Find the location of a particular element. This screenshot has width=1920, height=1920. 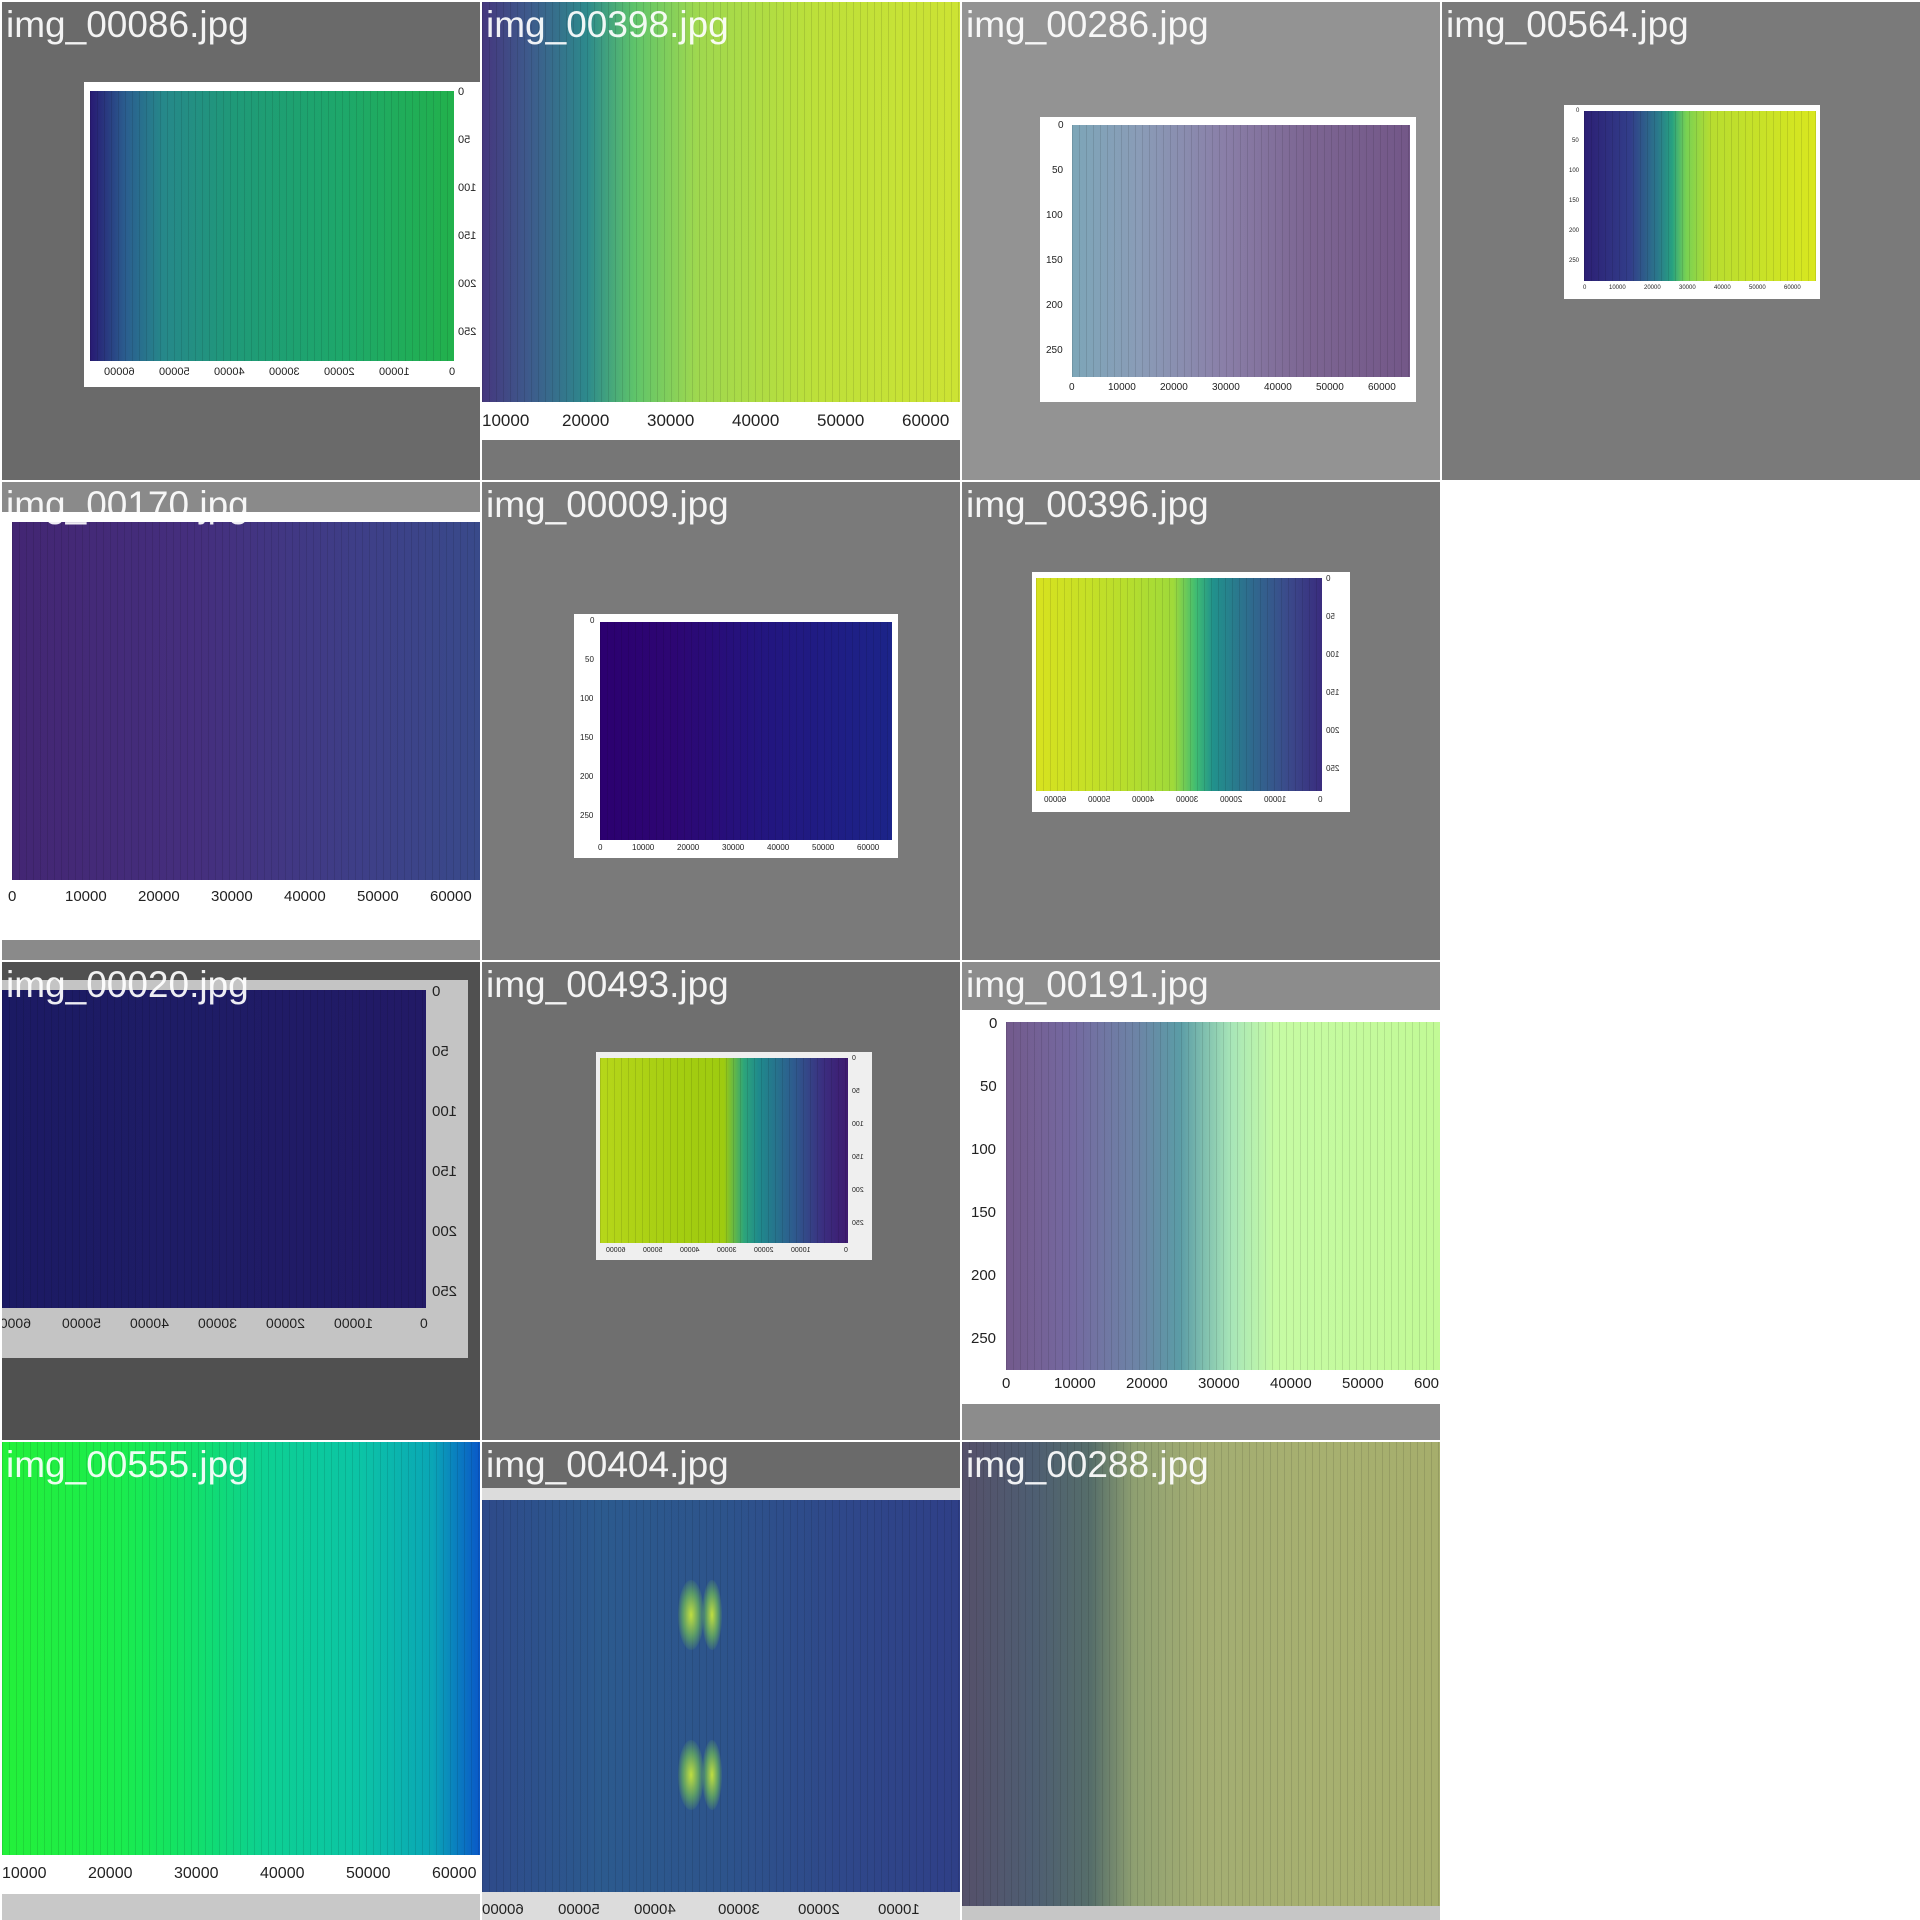

y-tick: 50 is located at coordinates (464, 140).